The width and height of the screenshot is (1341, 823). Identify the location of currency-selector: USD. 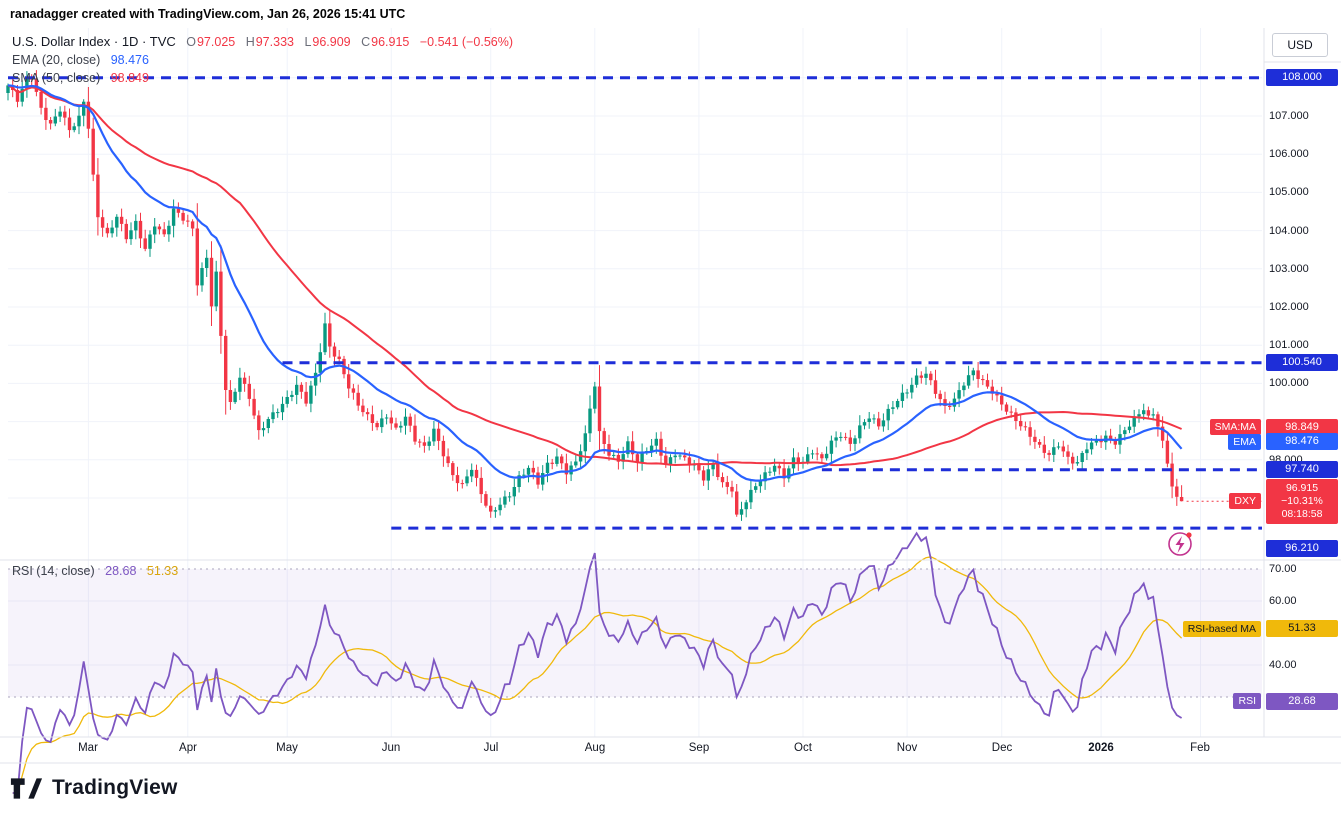
(1300, 45).